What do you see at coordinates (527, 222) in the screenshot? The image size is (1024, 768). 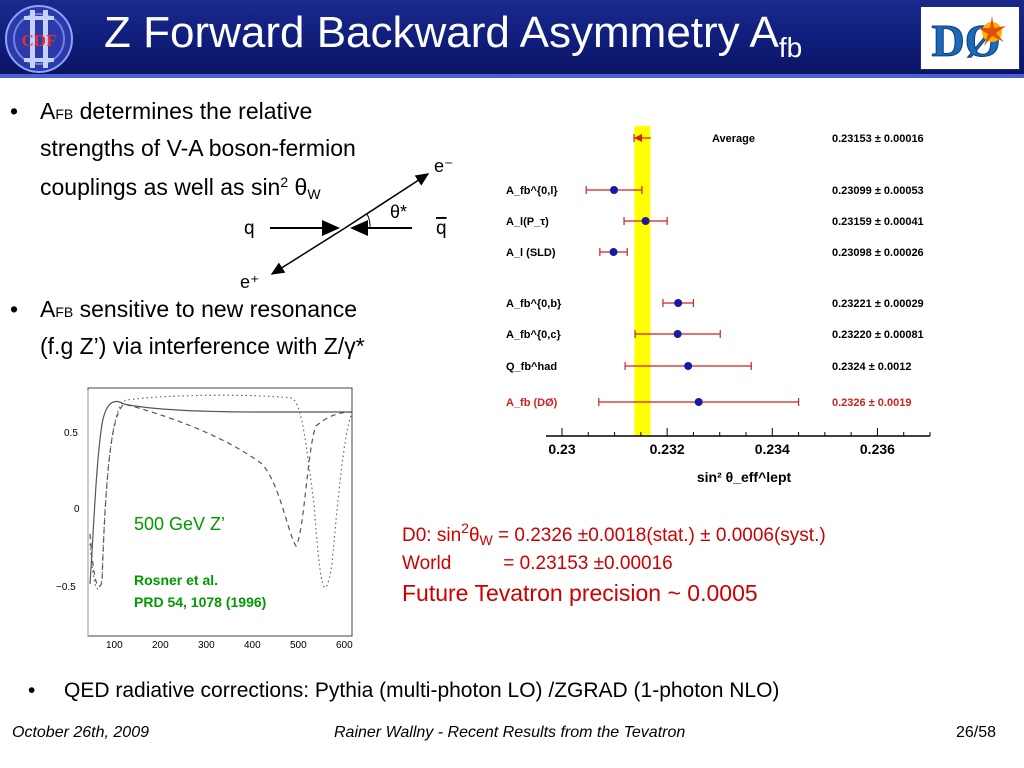 I see `row-label: A_l(P_τ)` at bounding box center [527, 222].